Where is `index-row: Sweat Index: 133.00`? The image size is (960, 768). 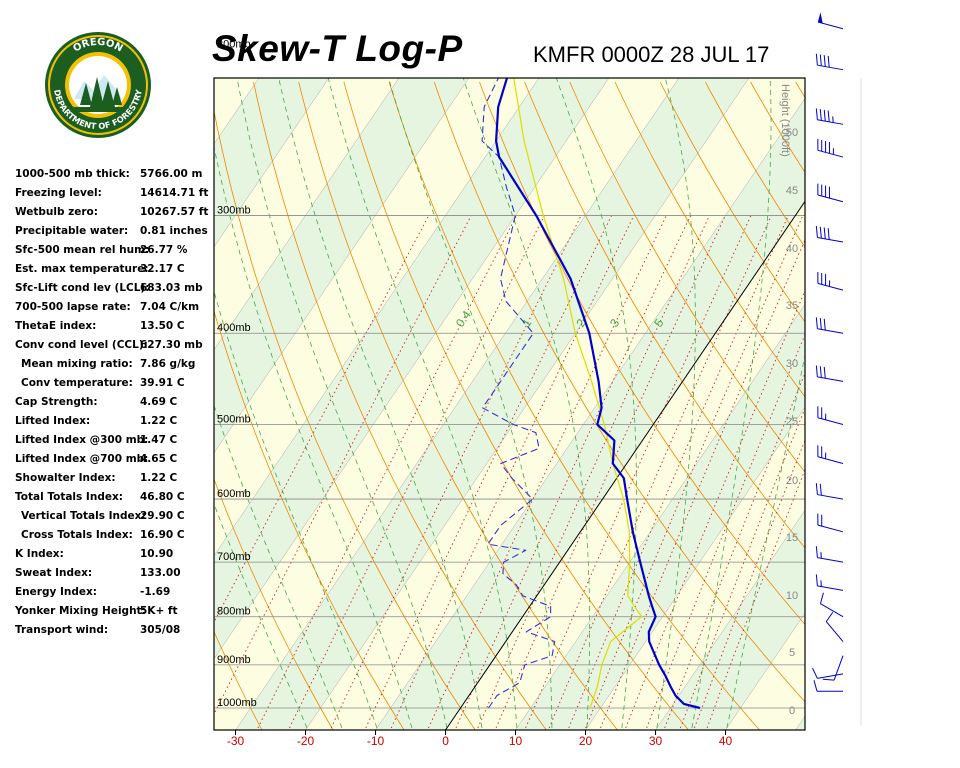
index-row: Sweat Index: 133.00 is located at coordinates (115, 576).